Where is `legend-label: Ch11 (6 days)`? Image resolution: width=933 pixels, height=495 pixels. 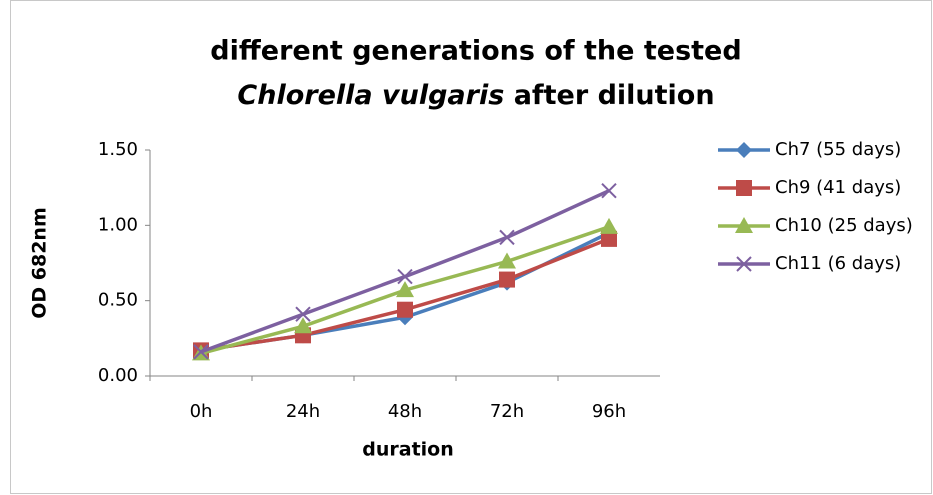
legend-label: Ch11 (6 days) is located at coordinates (838, 263).